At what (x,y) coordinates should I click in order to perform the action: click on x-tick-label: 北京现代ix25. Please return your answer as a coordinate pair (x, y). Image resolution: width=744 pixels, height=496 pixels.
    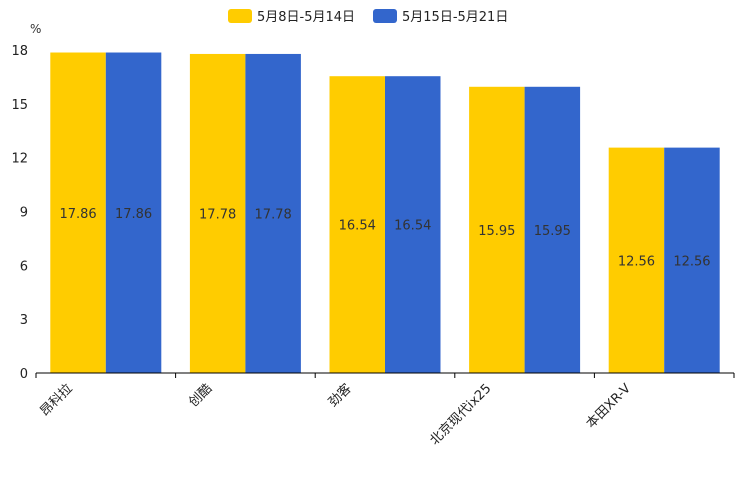
    Looking at the image, I should click on (460, 414).